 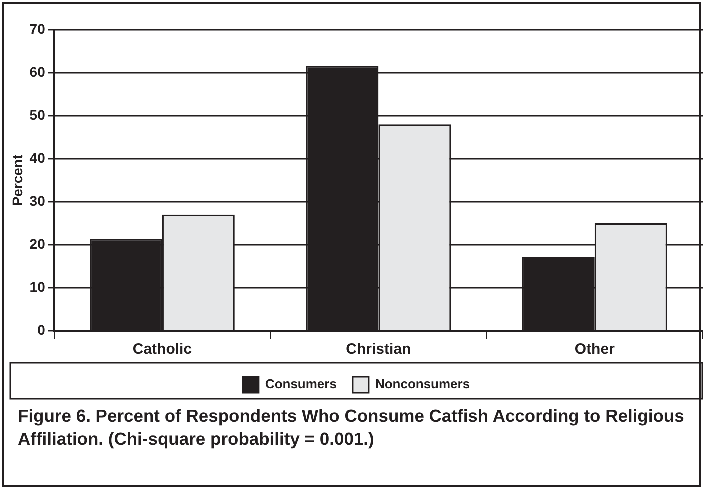 I want to click on y-tick-label: 10, so click(x=38, y=286).